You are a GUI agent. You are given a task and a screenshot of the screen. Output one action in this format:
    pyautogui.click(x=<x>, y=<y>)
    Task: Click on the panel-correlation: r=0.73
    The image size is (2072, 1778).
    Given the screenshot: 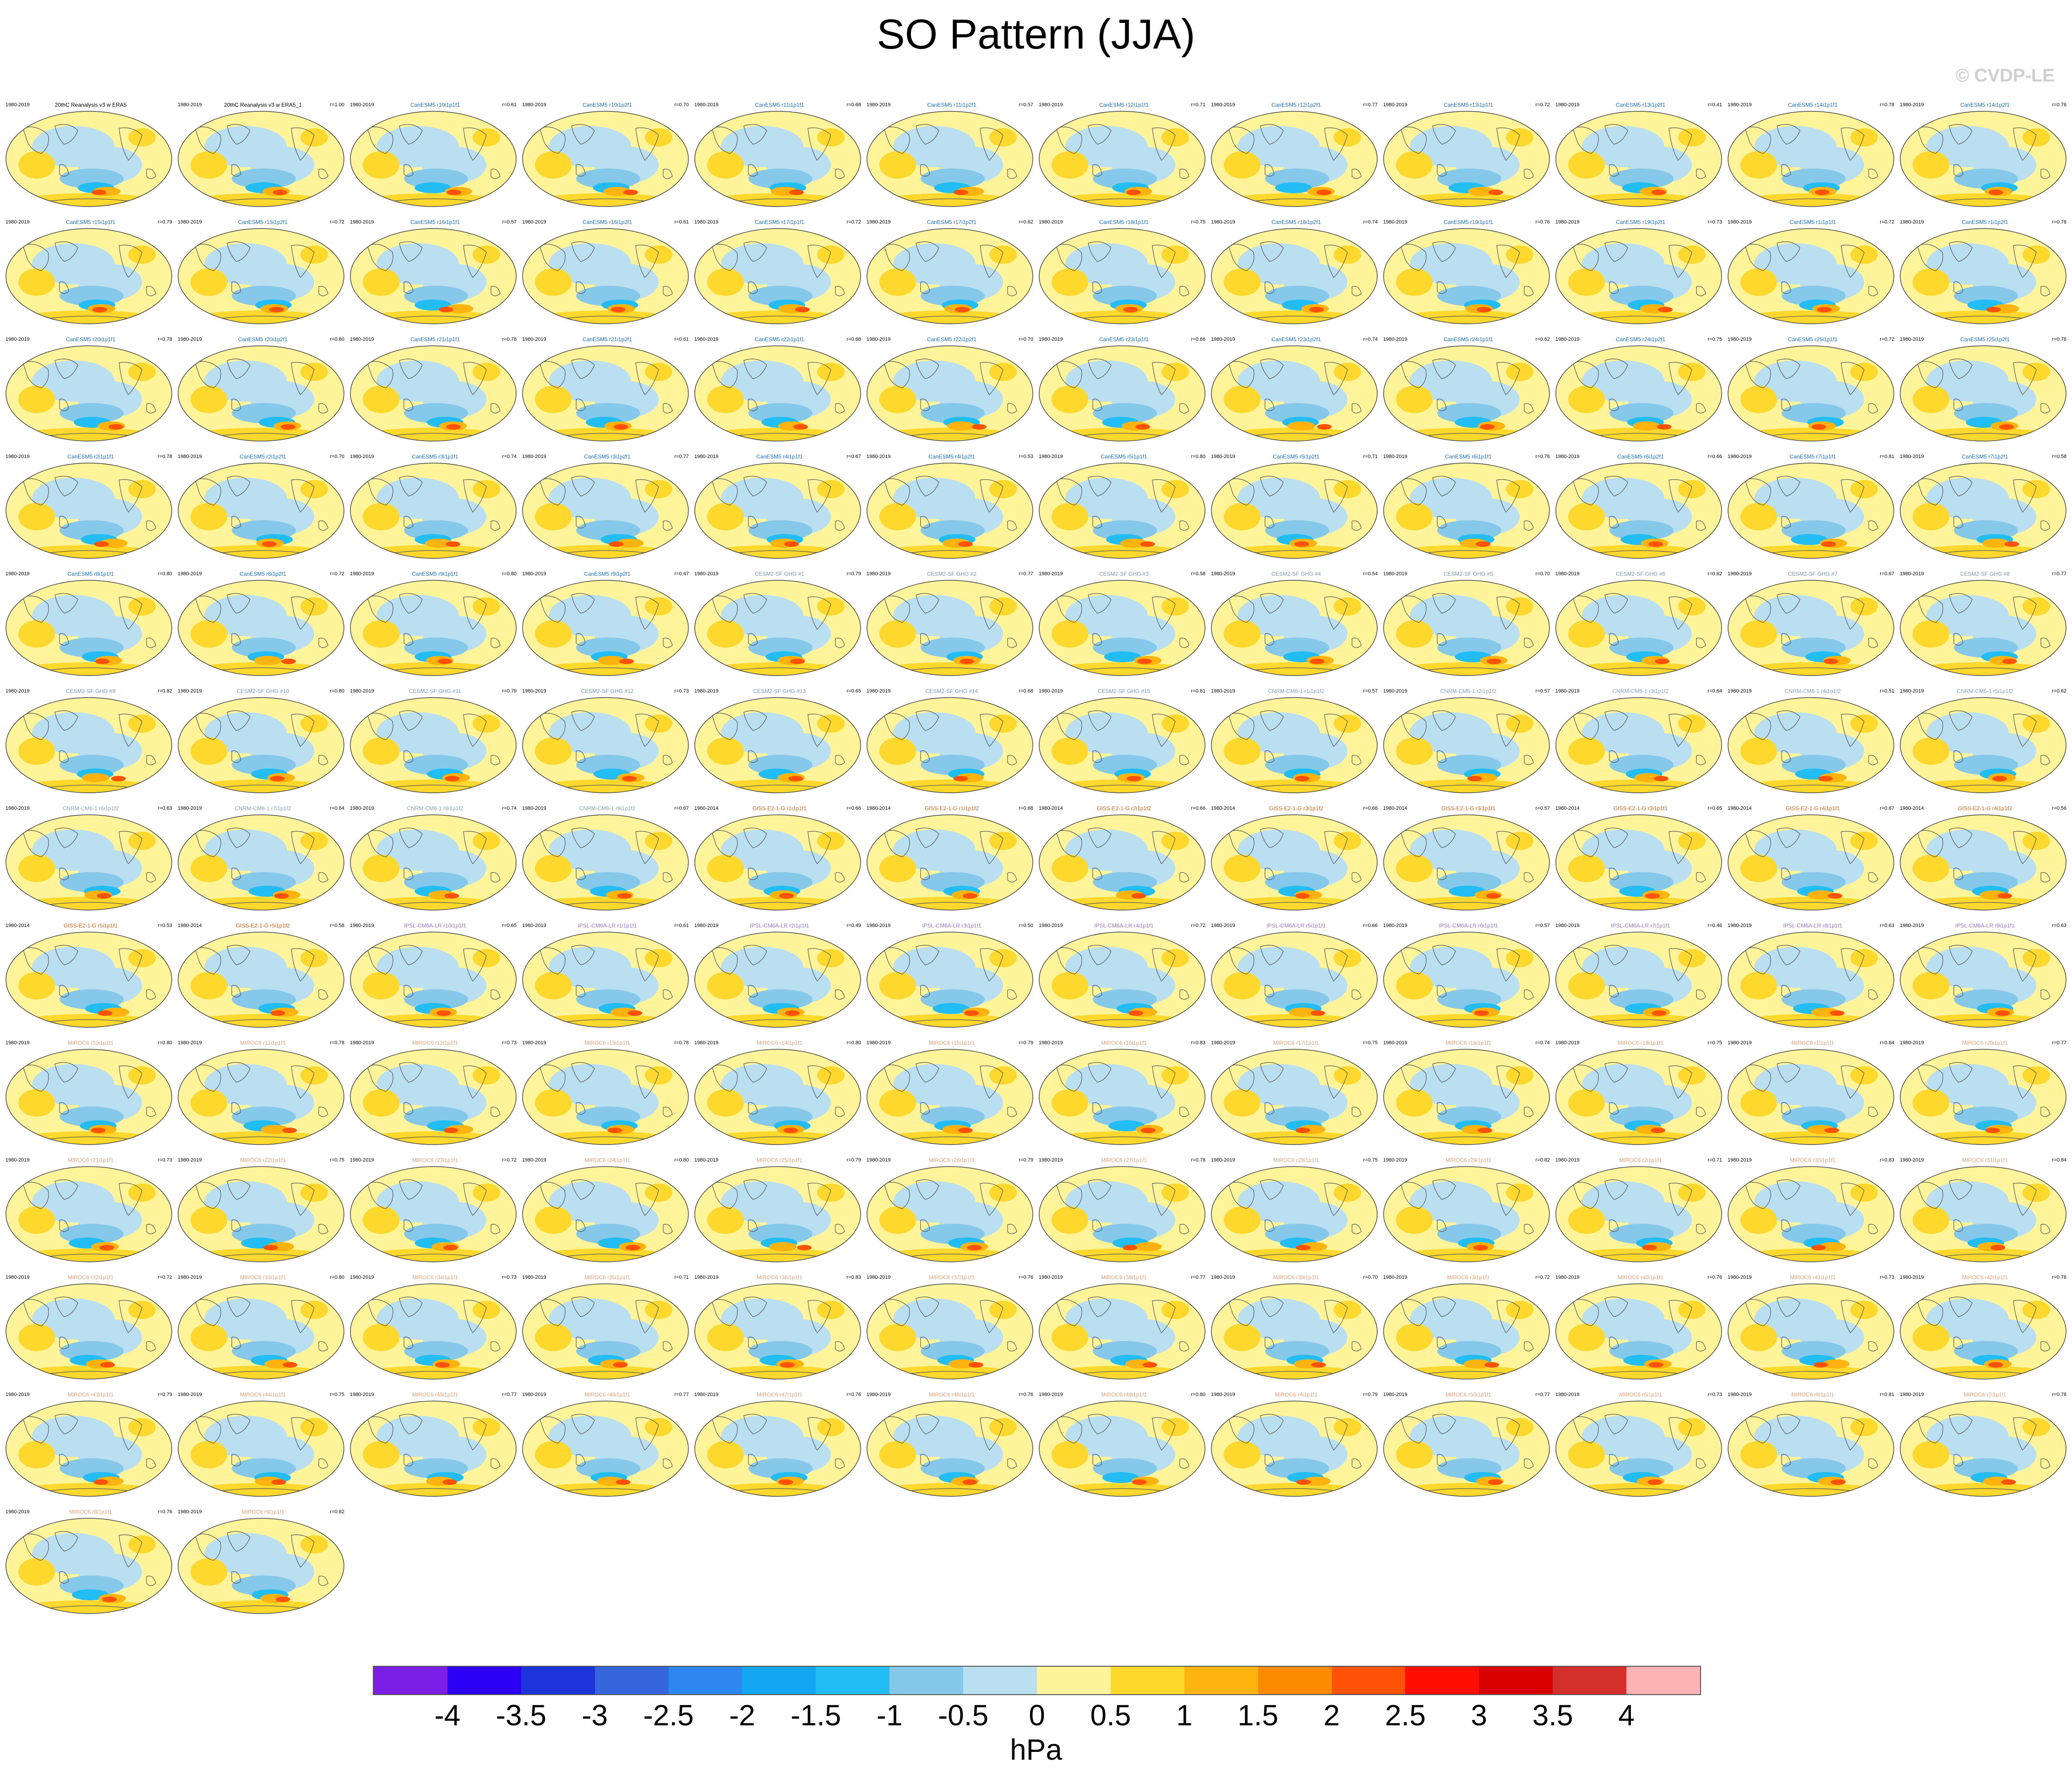 What is the action you would take?
    pyautogui.click(x=1715, y=1394)
    